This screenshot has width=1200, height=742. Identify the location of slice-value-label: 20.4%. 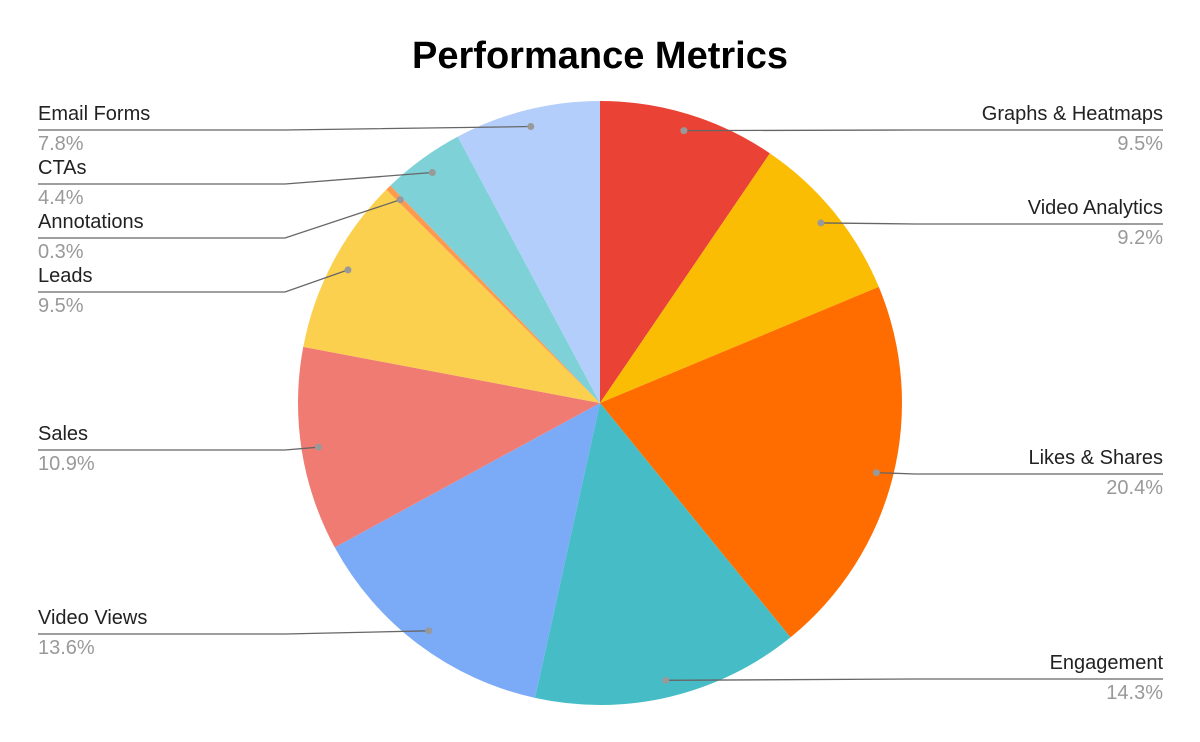
(1134, 488).